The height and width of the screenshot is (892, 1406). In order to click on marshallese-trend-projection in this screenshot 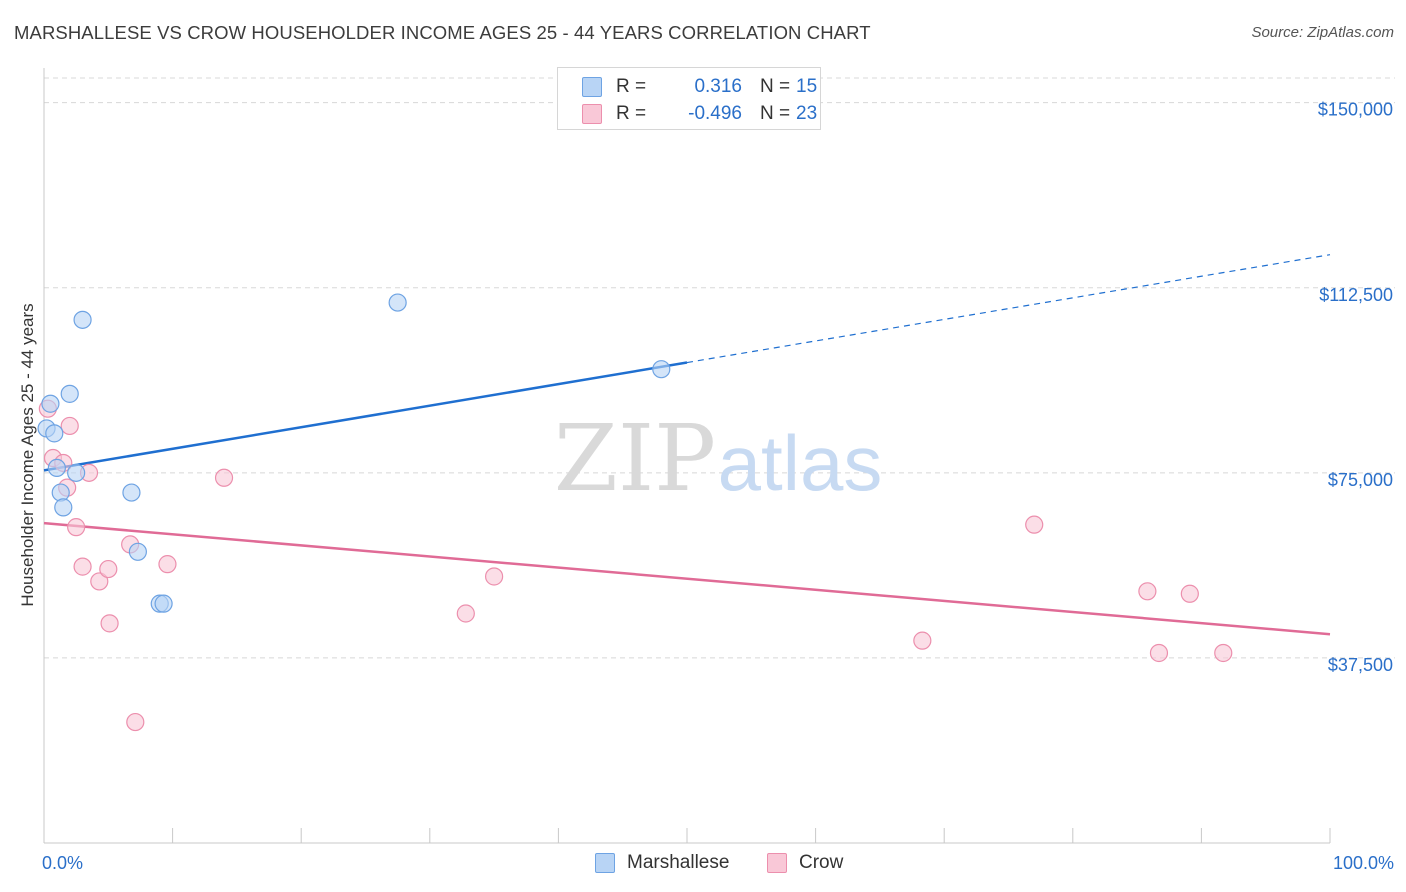, I will do `click(1008, 309)`.